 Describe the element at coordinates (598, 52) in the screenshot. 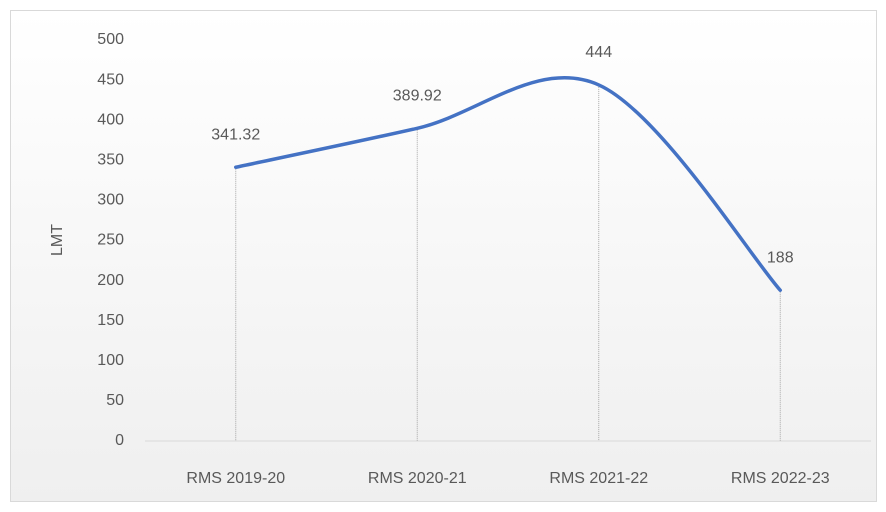

I see `data-label: 444` at that location.